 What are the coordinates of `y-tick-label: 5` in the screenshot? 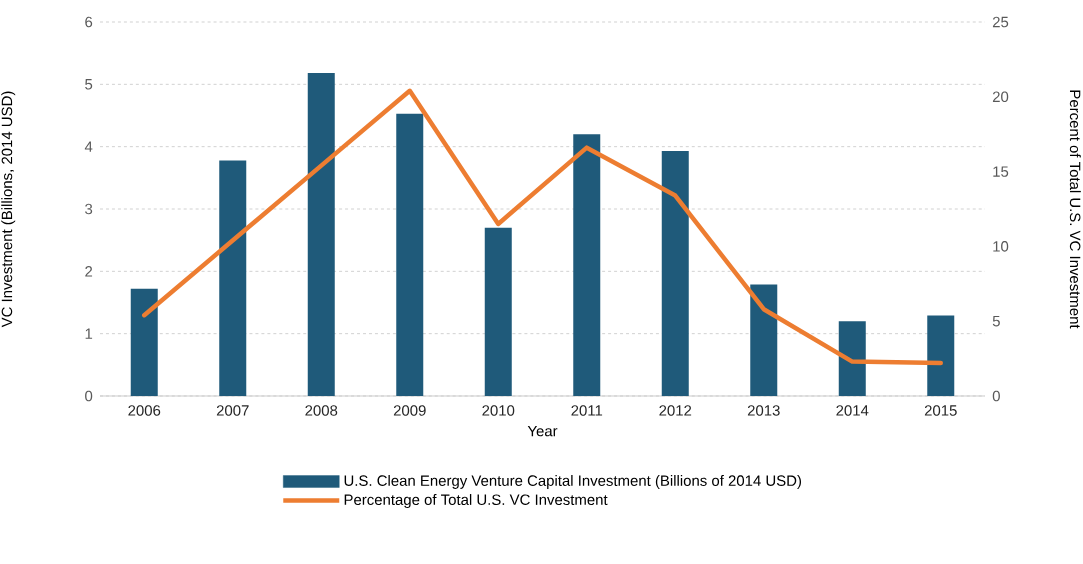 It's located at (89, 84).